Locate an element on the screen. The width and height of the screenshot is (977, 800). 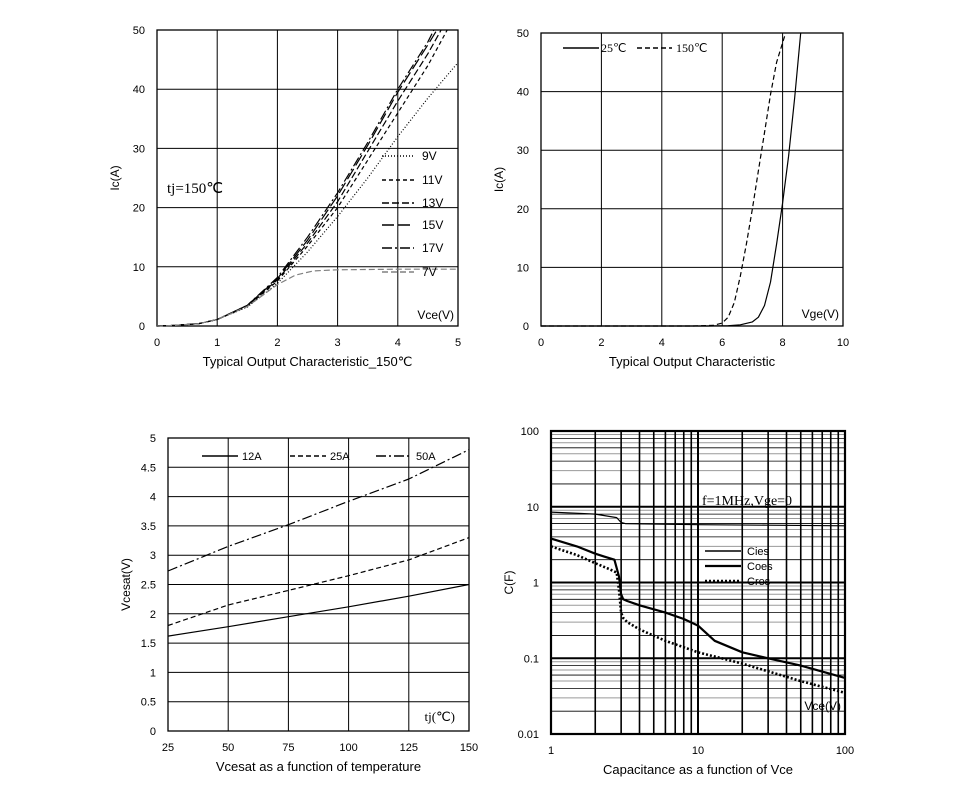
y-tick-label: 1.5 is located at coordinates (148, 644).